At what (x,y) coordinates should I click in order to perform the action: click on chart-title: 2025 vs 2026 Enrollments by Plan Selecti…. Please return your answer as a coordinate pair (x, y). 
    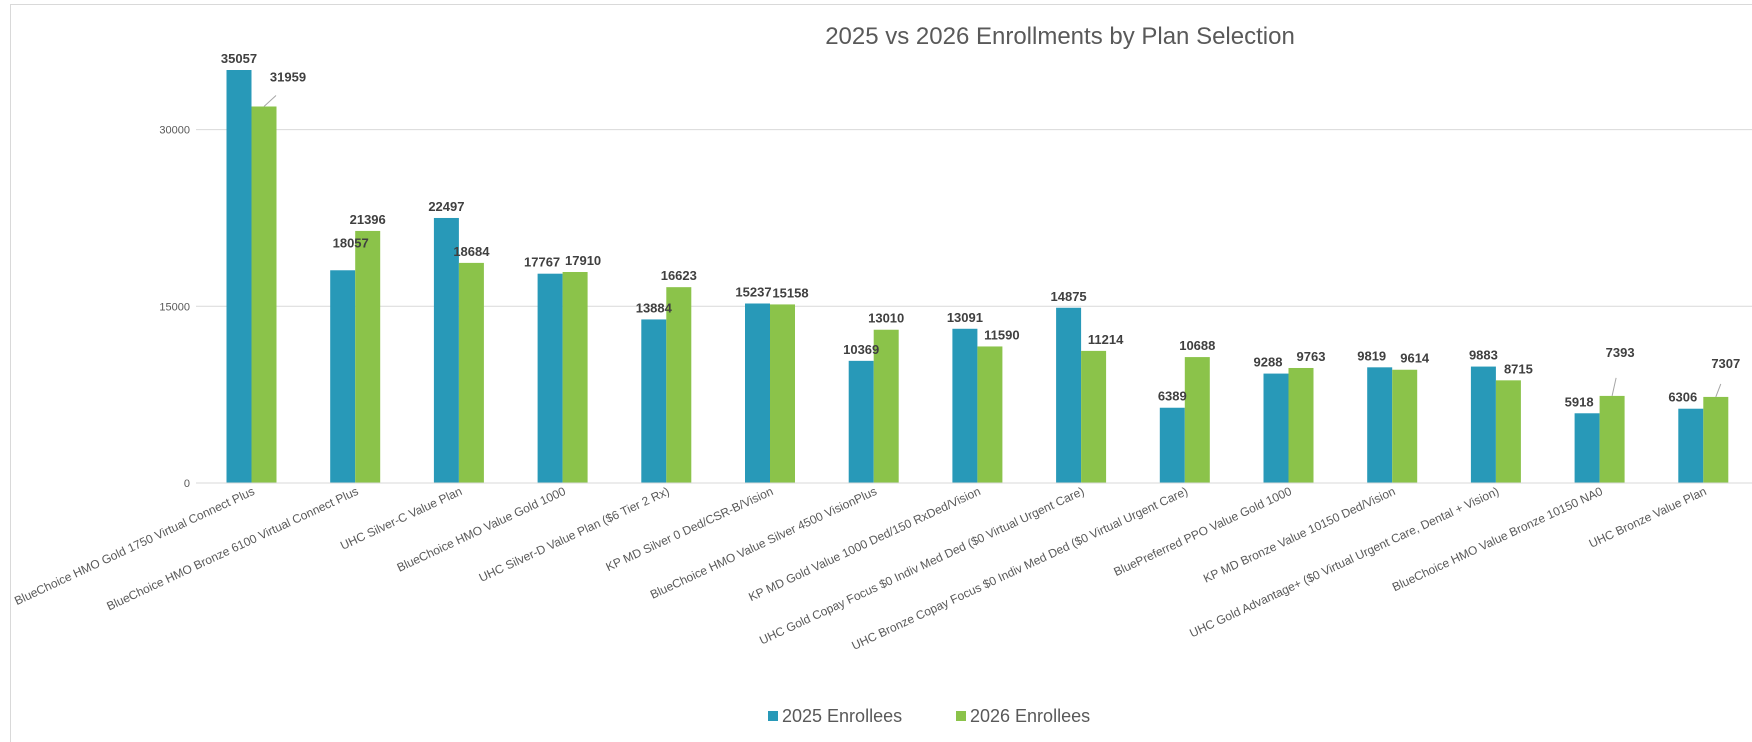
    Looking at the image, I should click on (1060, 36).